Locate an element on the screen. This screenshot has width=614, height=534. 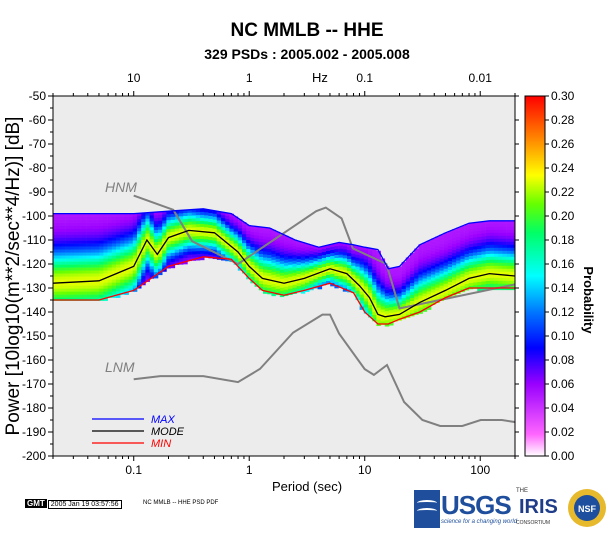
usgs-wave-icon is located at coordinates (427, 509).